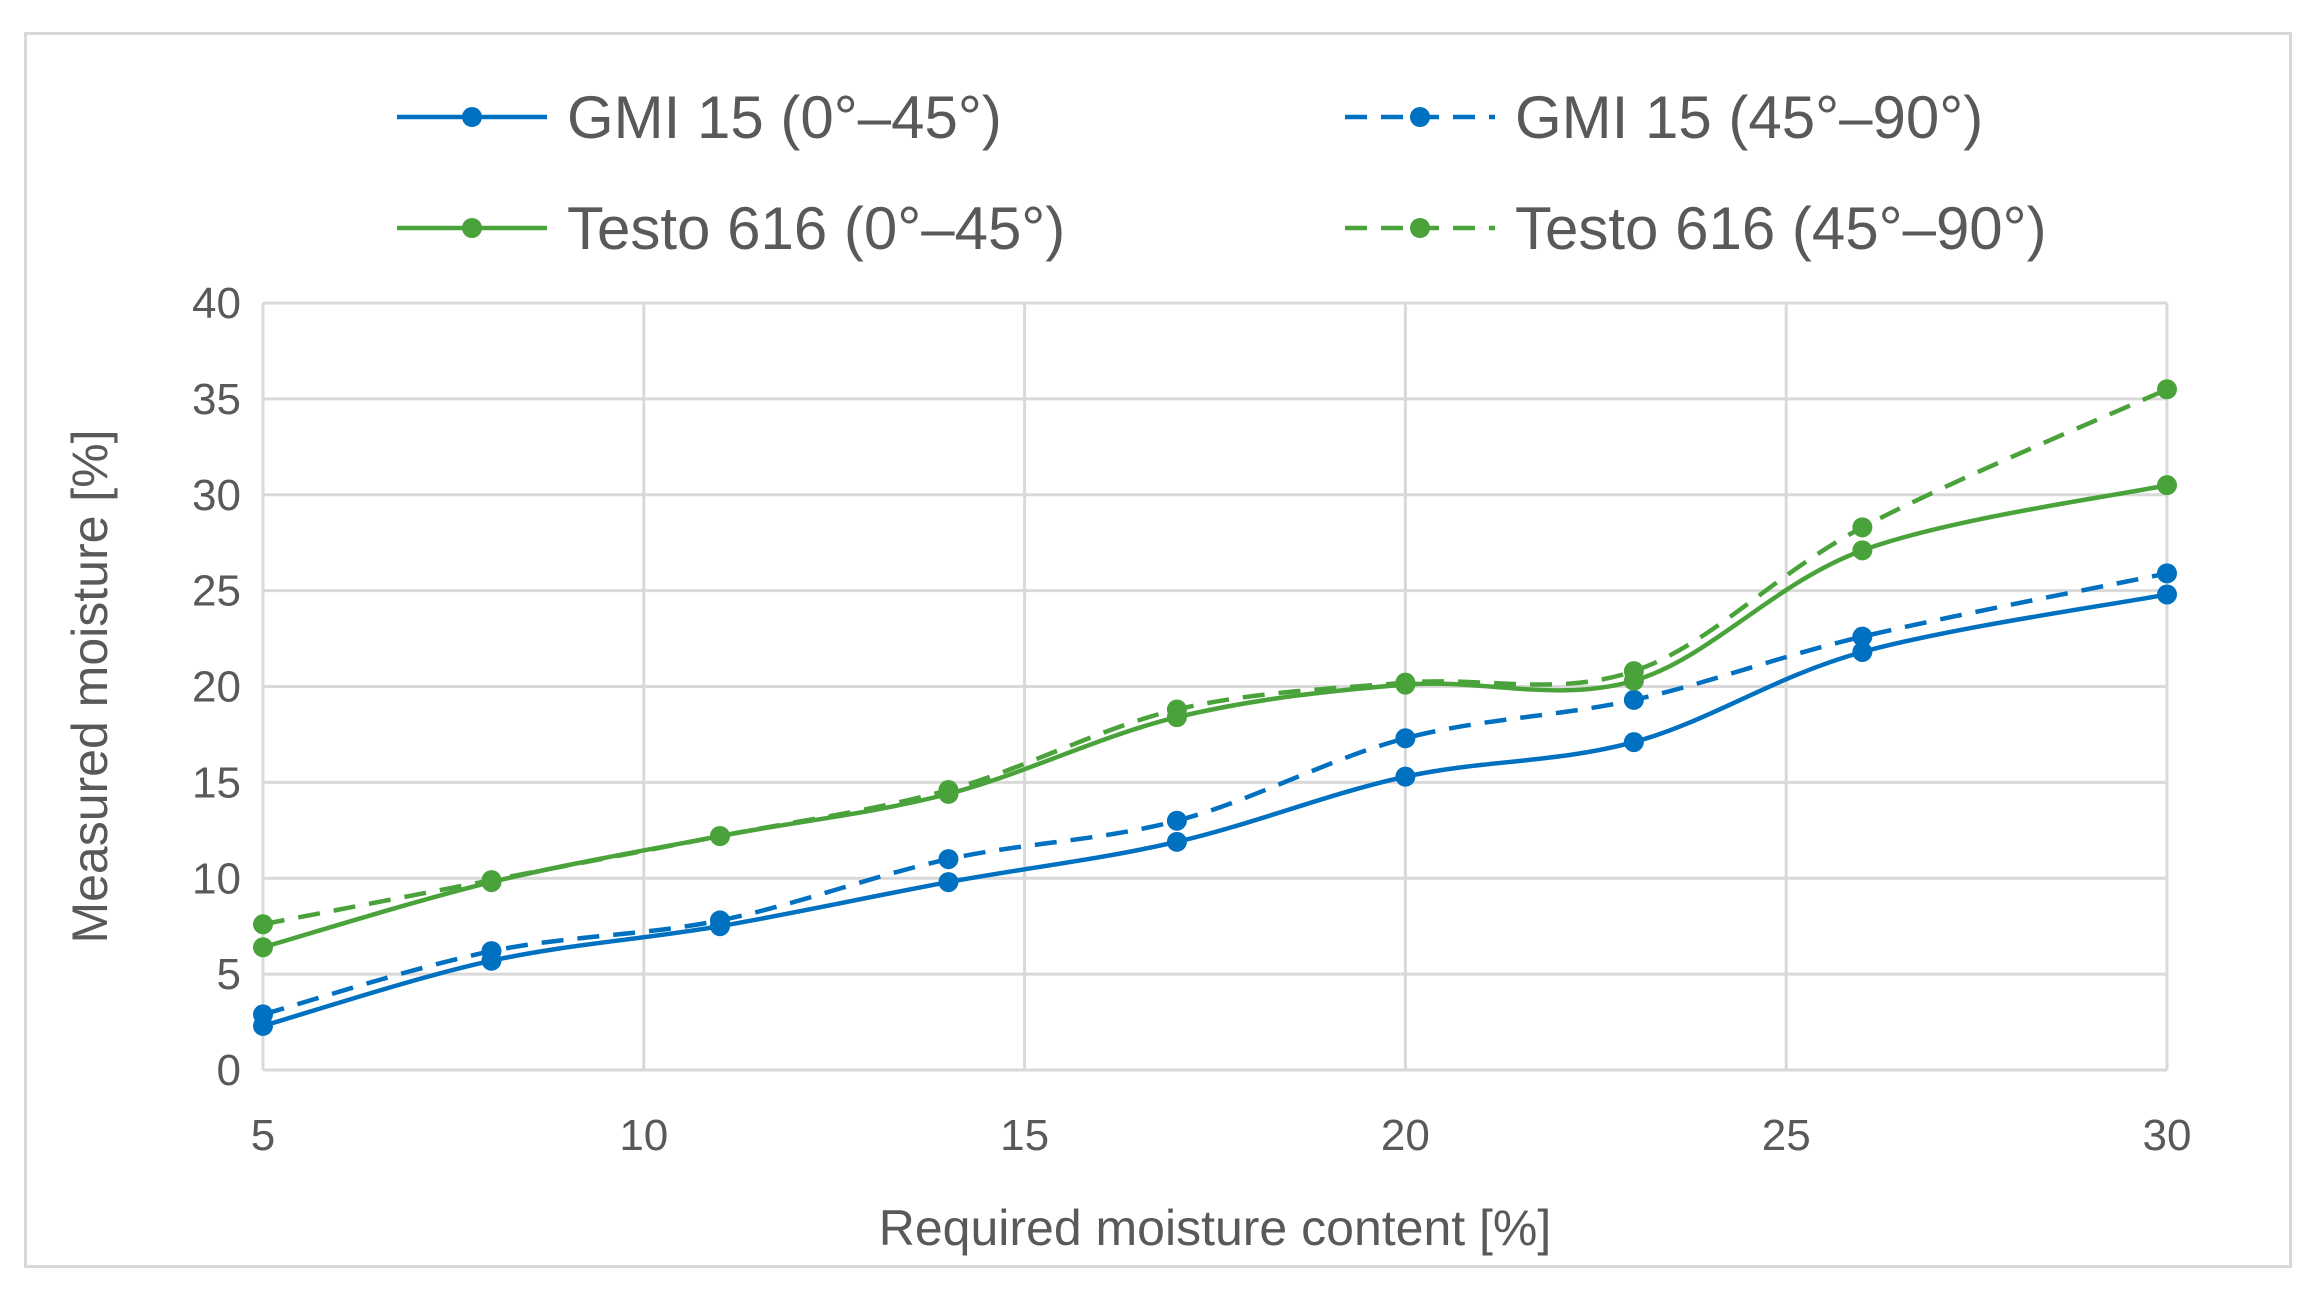 The image size is (2316, 1297). Describe the element at coordinates (216, 303) in the screenshot. I see `y-tick-label: 40` at that location.